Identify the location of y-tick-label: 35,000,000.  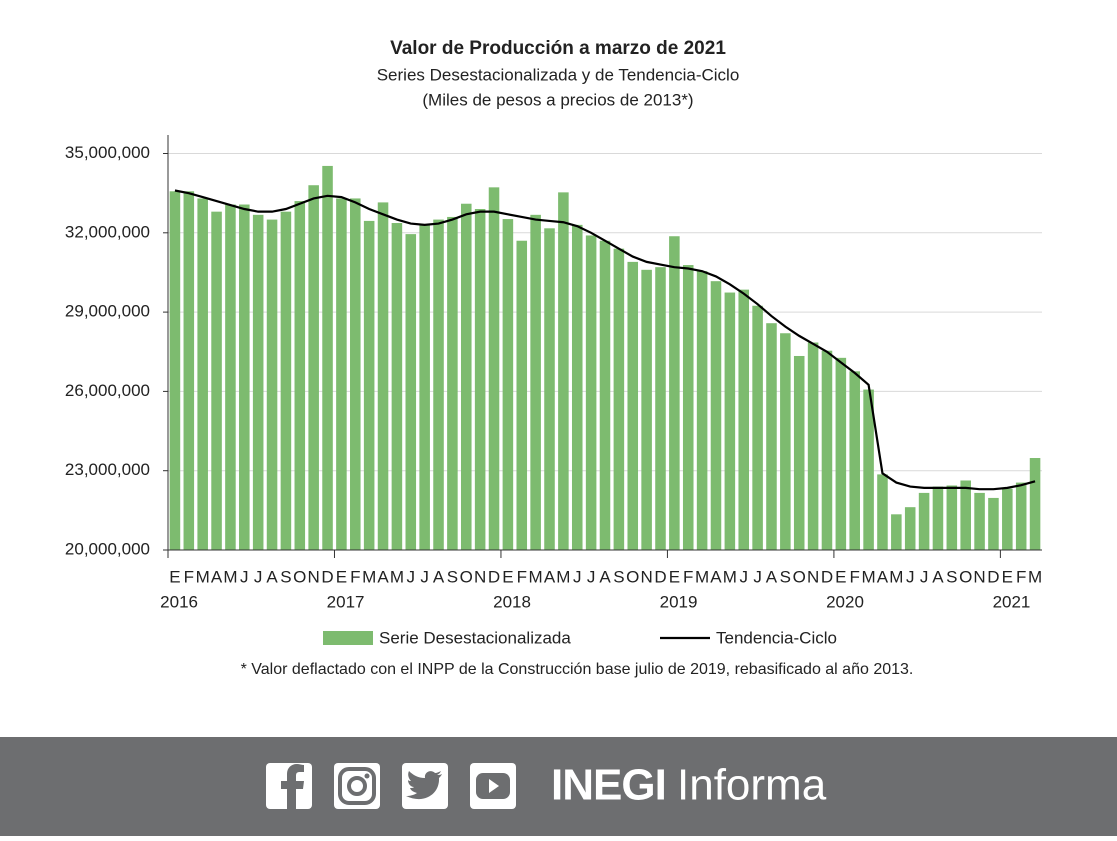
(107, 152).